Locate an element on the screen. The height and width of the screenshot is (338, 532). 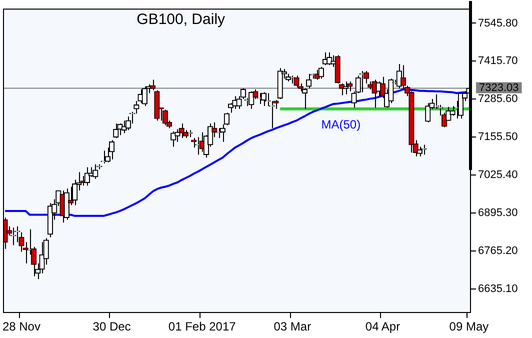
x-tick-label: 09 May is located at coordinates (469, 327).